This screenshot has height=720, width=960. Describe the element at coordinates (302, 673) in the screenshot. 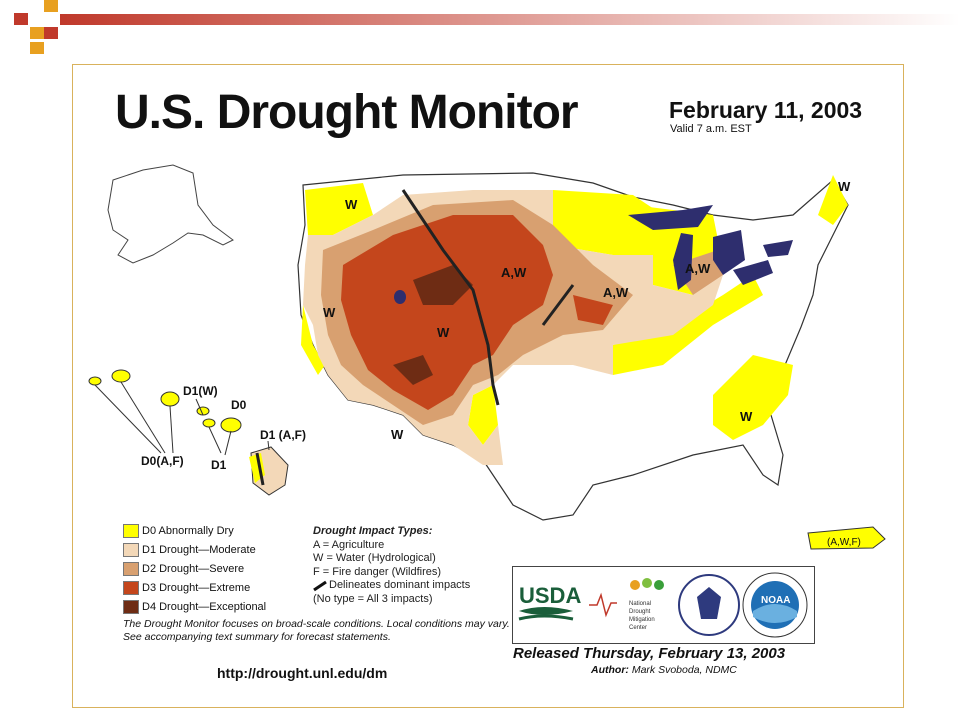

I see `source-url: http://drought.unl.edu/dm` at that location.